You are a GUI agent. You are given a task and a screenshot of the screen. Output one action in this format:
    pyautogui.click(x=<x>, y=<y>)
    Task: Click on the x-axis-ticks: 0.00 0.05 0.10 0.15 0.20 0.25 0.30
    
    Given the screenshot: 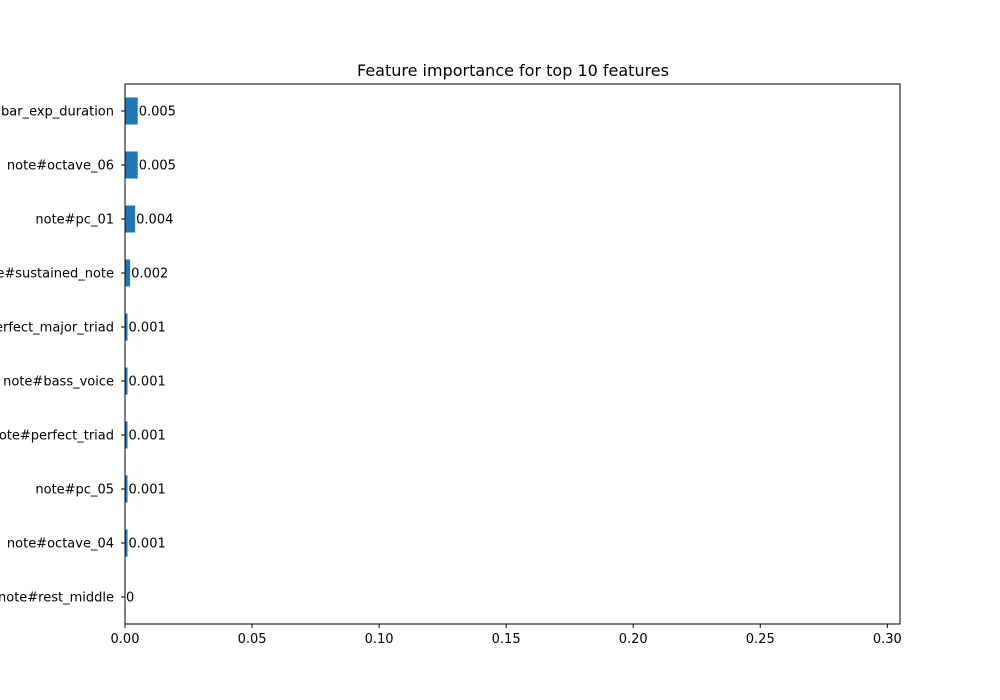 What is the action you would take?
    pyautogui.click(x=506, y=635)
    